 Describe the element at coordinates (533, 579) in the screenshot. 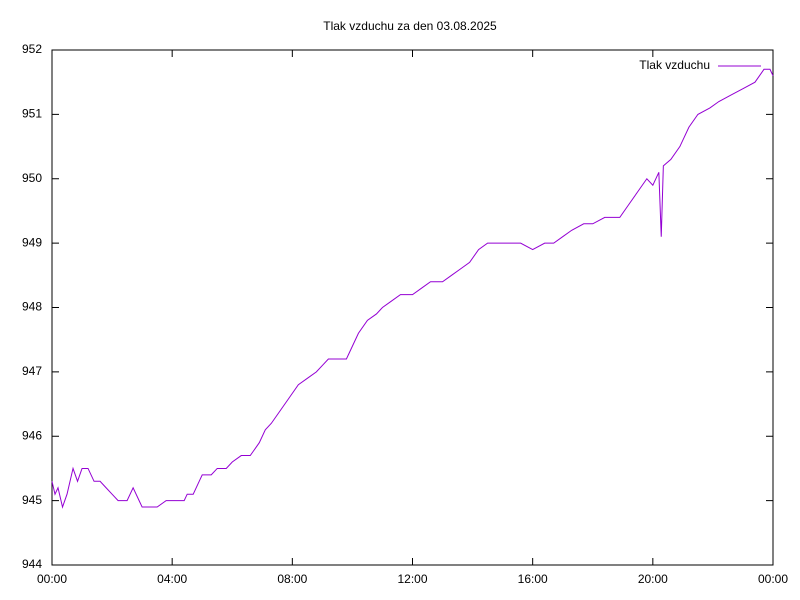

I see `x-tick-label: 16:00` at that location.